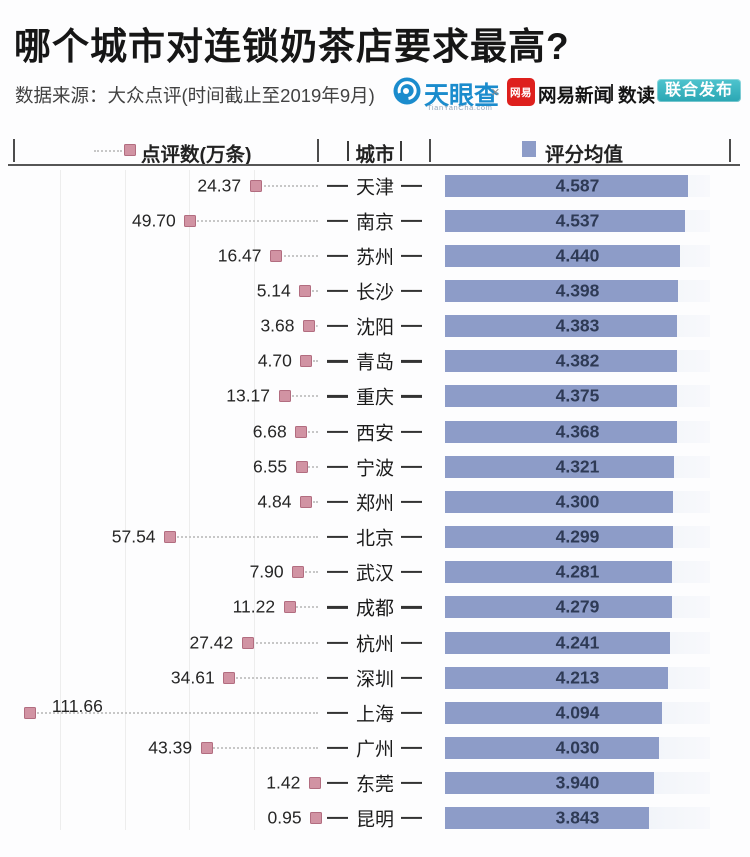 The width and height of the screenshot is (750, 857). I want to click on review-count-label: 4.84, so click(274, 501).